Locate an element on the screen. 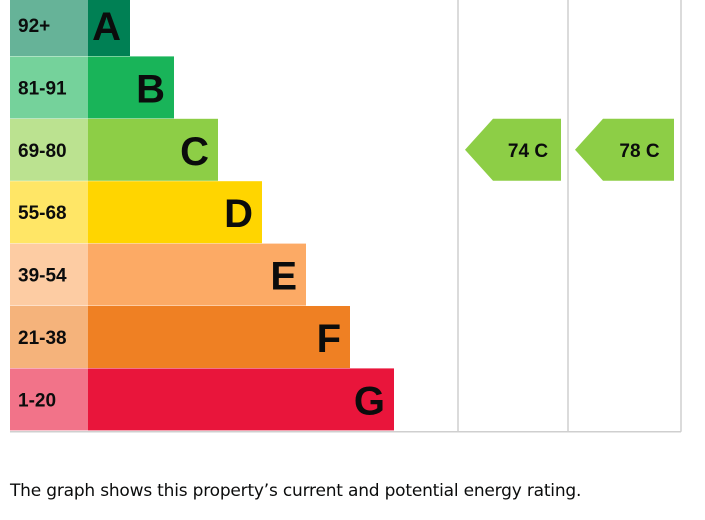 This screenshot has width=705, height=520. band-a: 92+ A is located at coordinates (70, 28).